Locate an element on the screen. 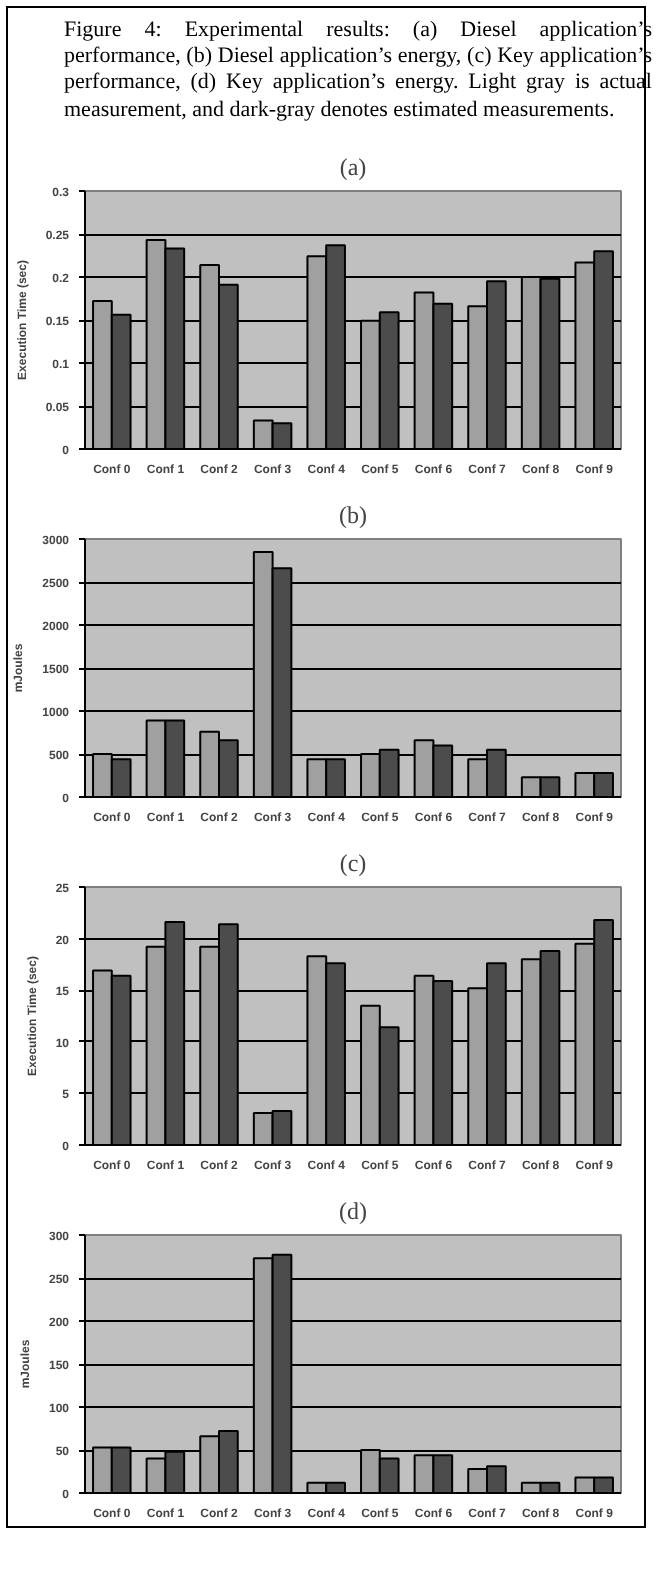  chart-title: (c) is located at coordinates (353, 862).